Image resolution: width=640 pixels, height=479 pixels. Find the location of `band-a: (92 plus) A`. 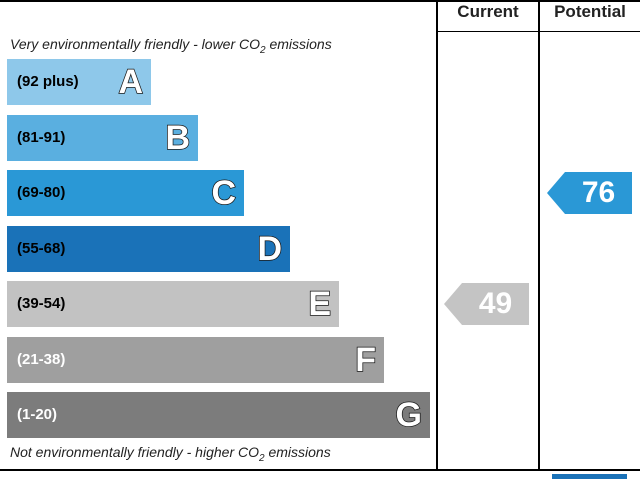

band-a: (92 plus) A is located at coordinates (79, 82).